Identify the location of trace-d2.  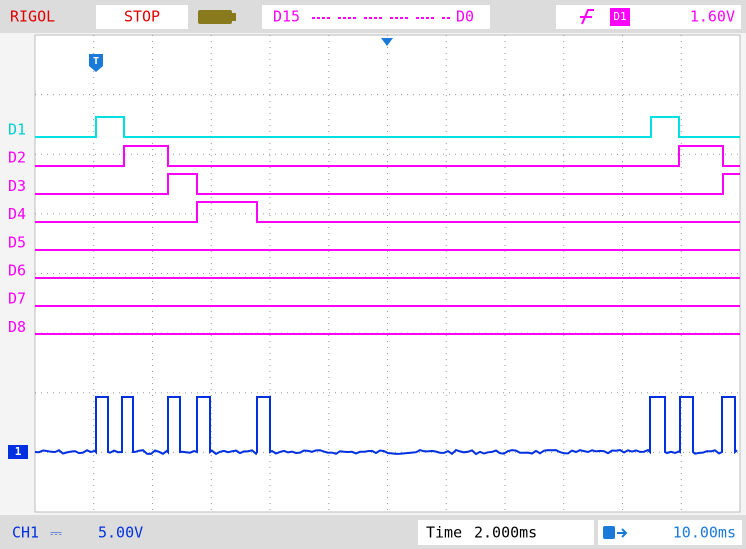
(387, 156).